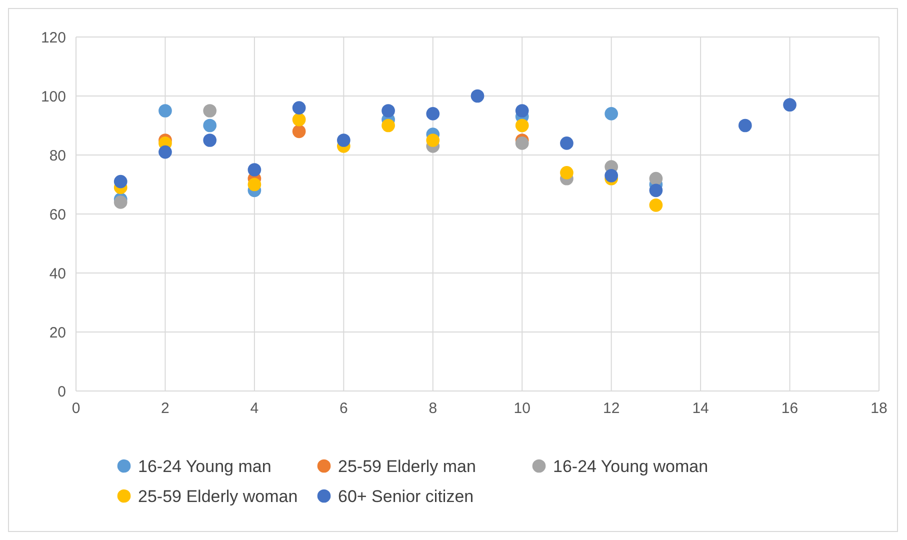 The height and width of the screenshot is (540, 907). Describe the element at coordinates (57, 273) in the screenshot. I see `y-tick-label: 40` at that location.